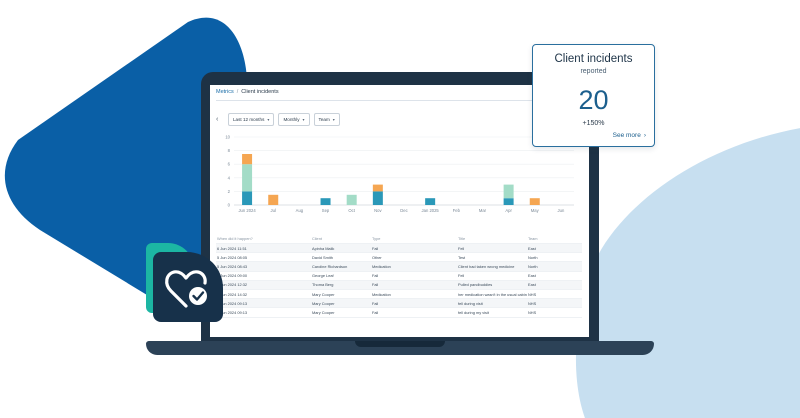 This screenshot has height=418, width=800. Describe the element at coordinates (317, 238) in the screenshot. I see `column-header: Client` at that location.